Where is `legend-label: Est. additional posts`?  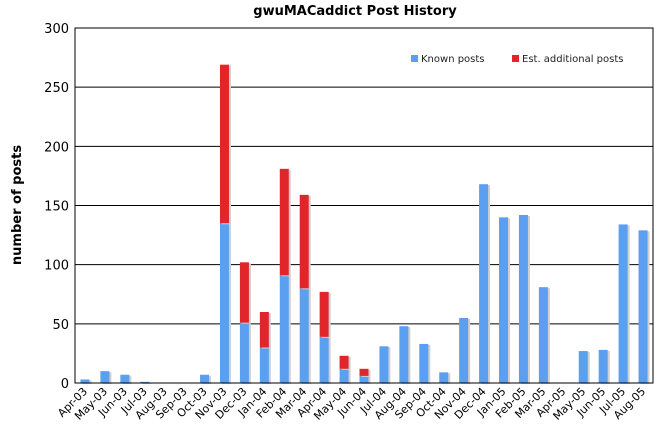 legend-label: Est. additional posts is located at coordinates (572, 59).